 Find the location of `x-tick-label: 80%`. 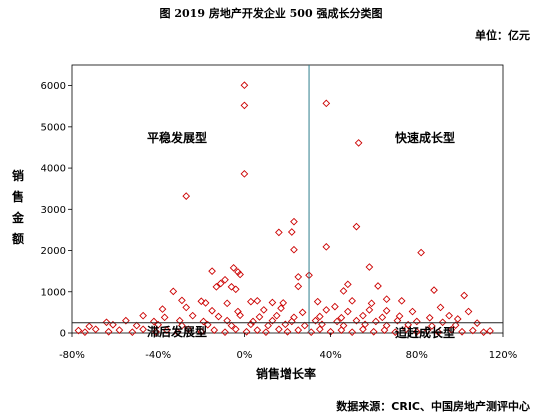

x-tick-label: 80% is located at coordinates (417, 355).